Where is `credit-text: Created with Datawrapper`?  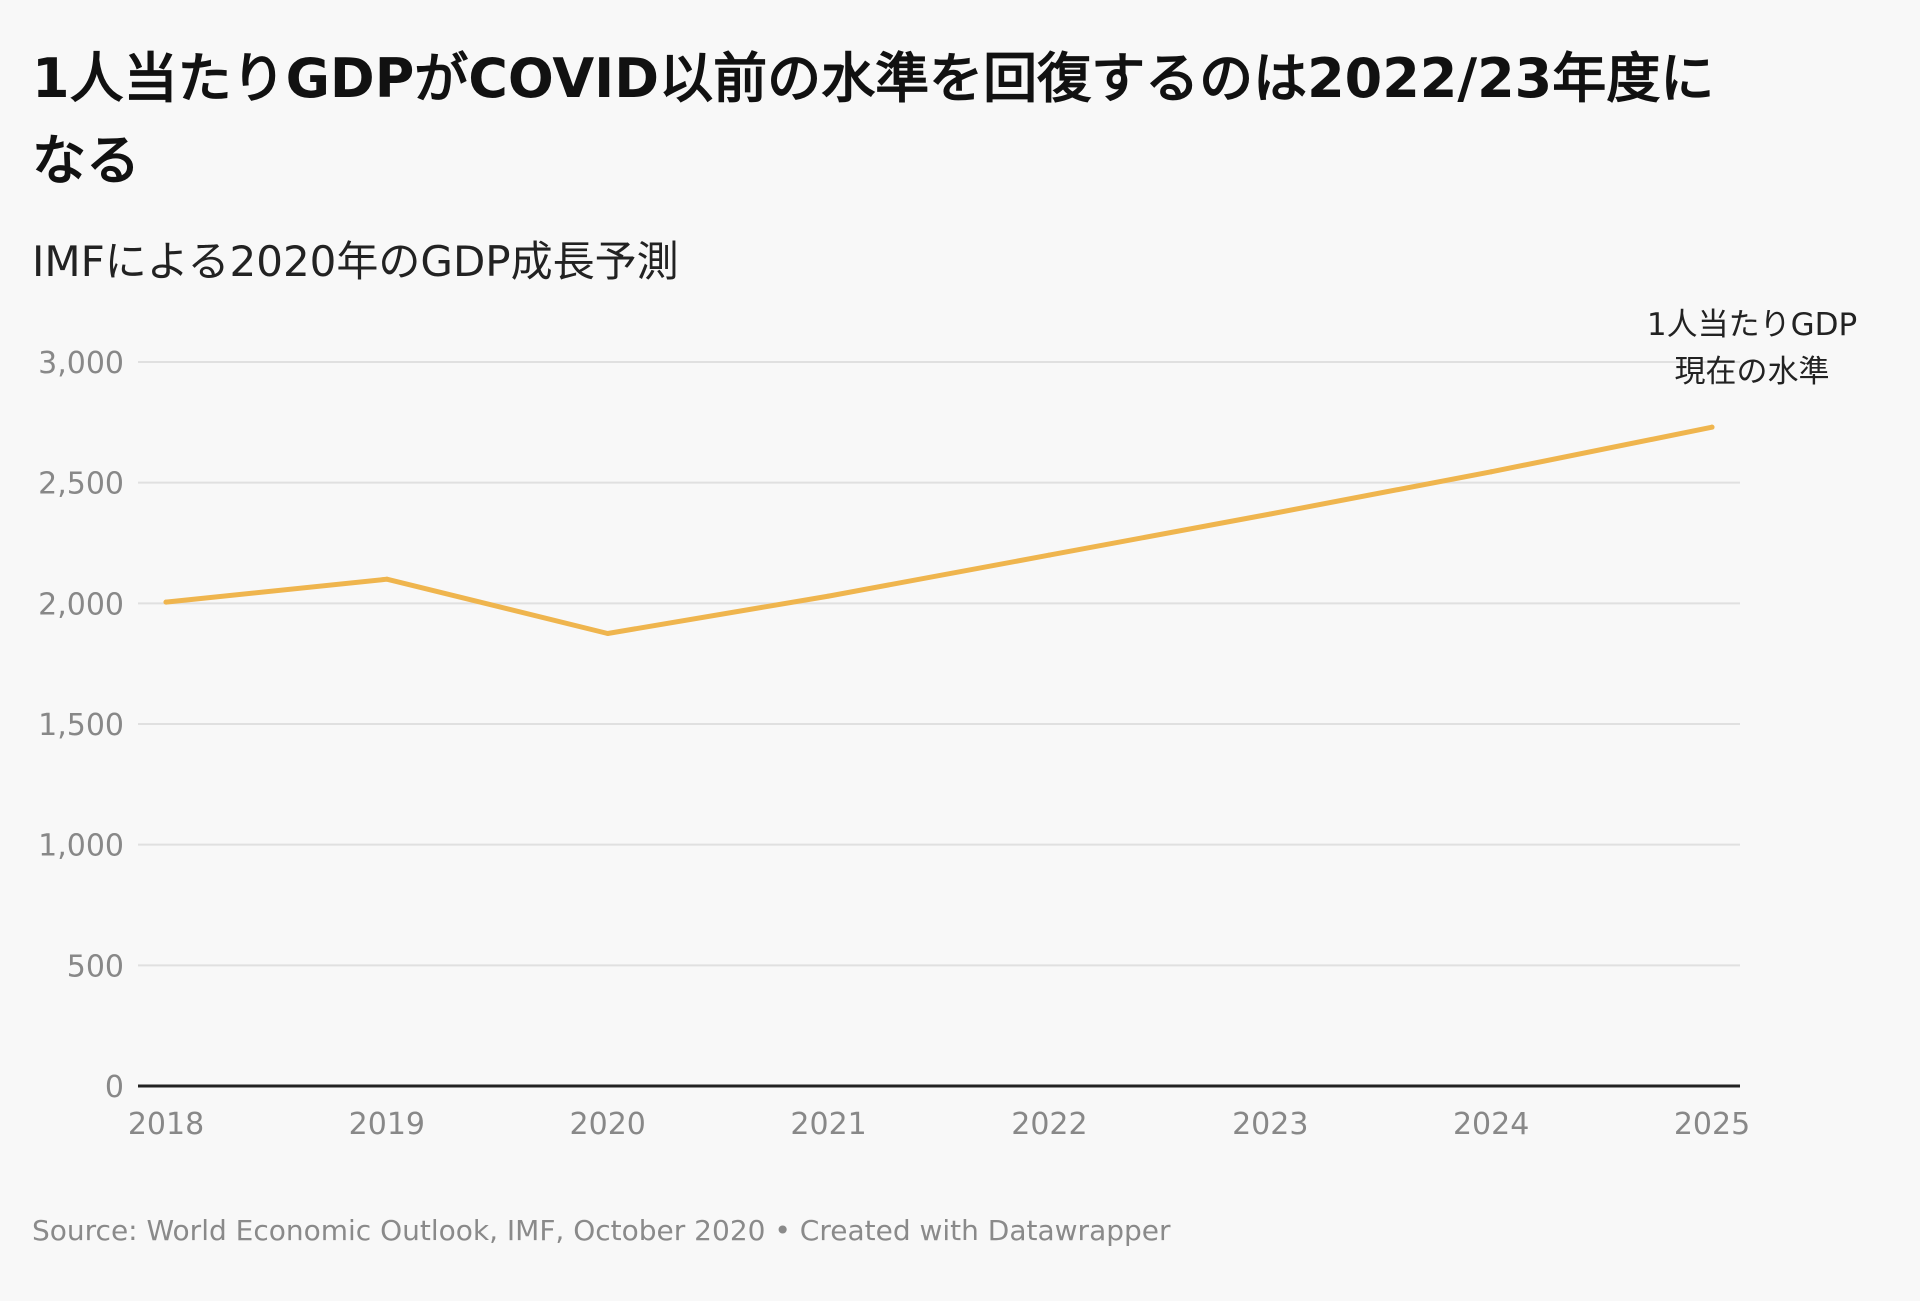
credit-text: Created with Datawrapper is located at coordinates (985, 1230).